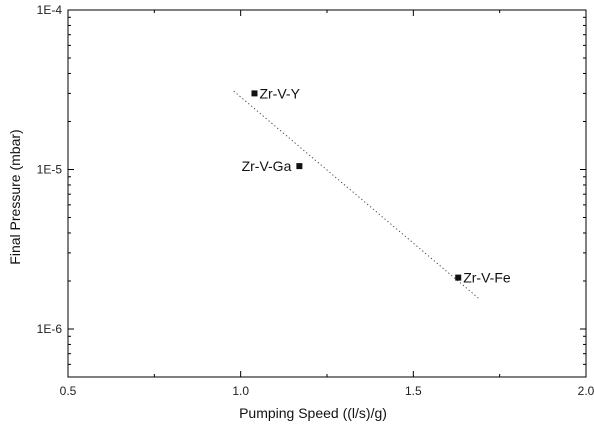 The image size is (594, 432). What do you see at coordinates (50, 169) in the screenshot?
I see `y-tick-label: 1E-5` at bounding box center [50, 169].